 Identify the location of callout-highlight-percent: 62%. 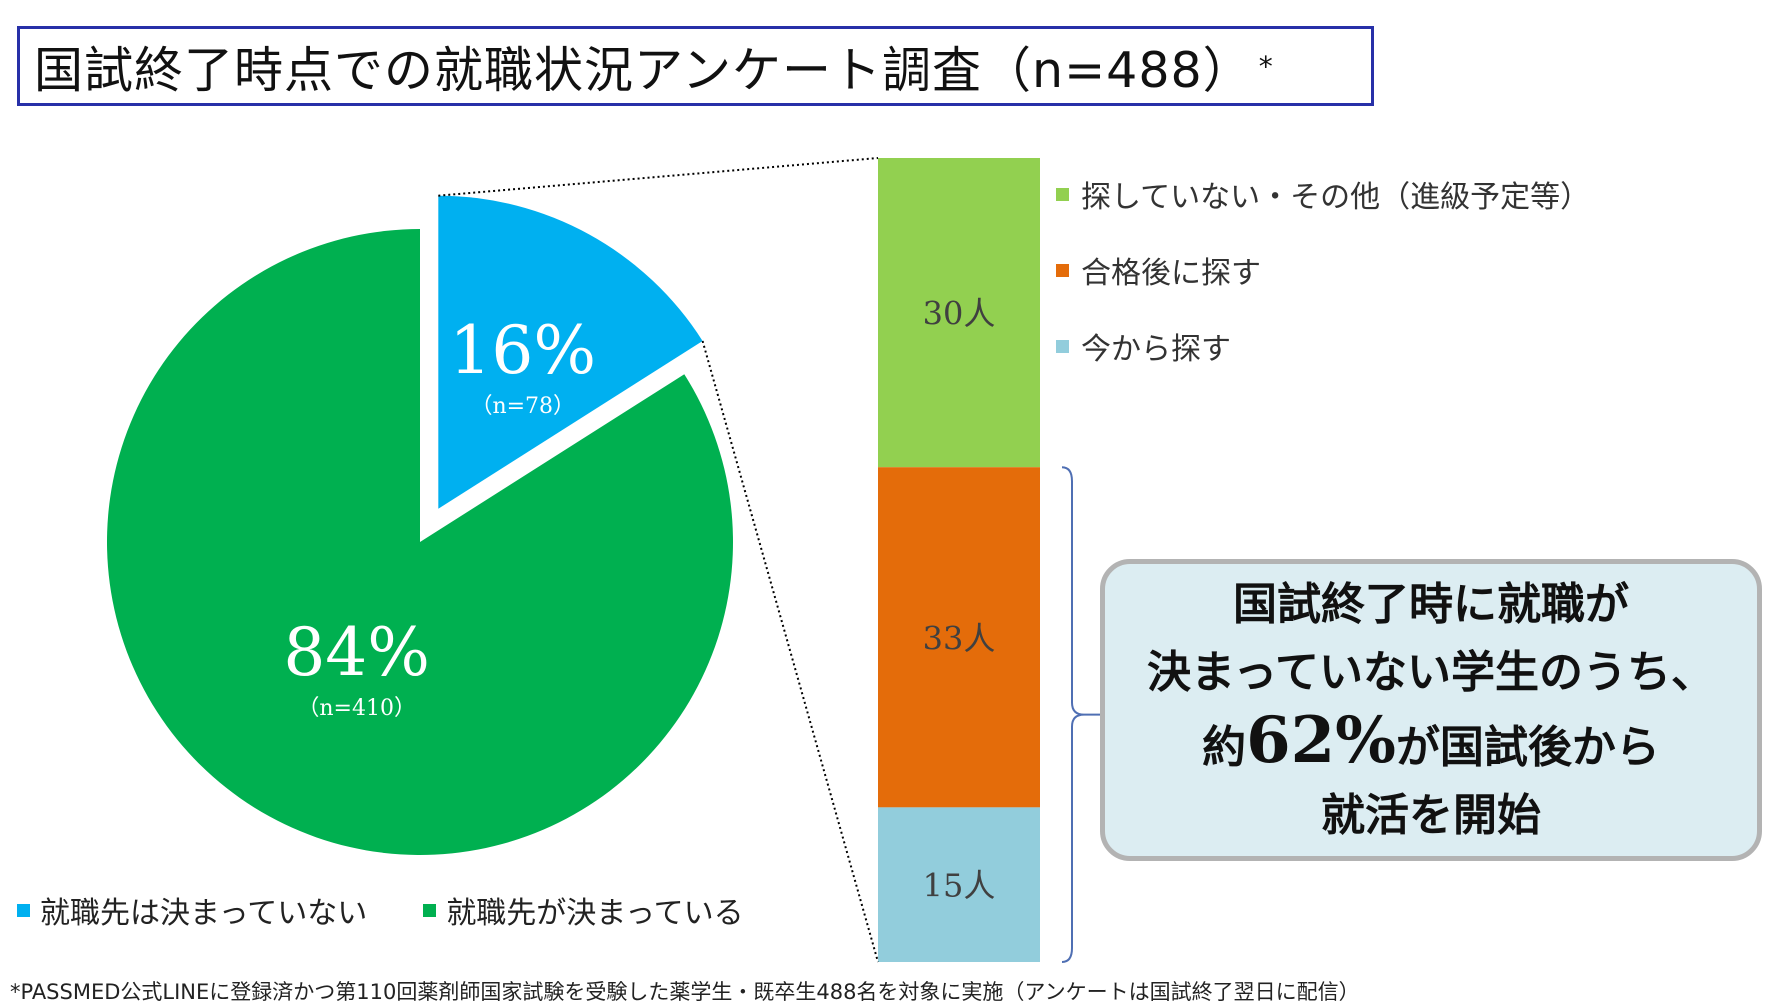
(1321, 740).